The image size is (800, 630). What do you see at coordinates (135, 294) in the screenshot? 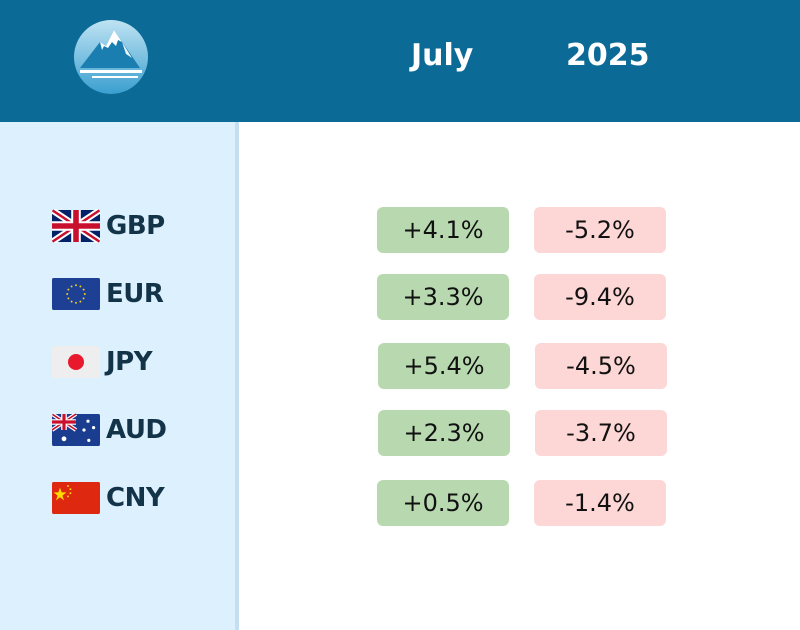
I see `currency-code: EUR` at bounding box center [135, 294].